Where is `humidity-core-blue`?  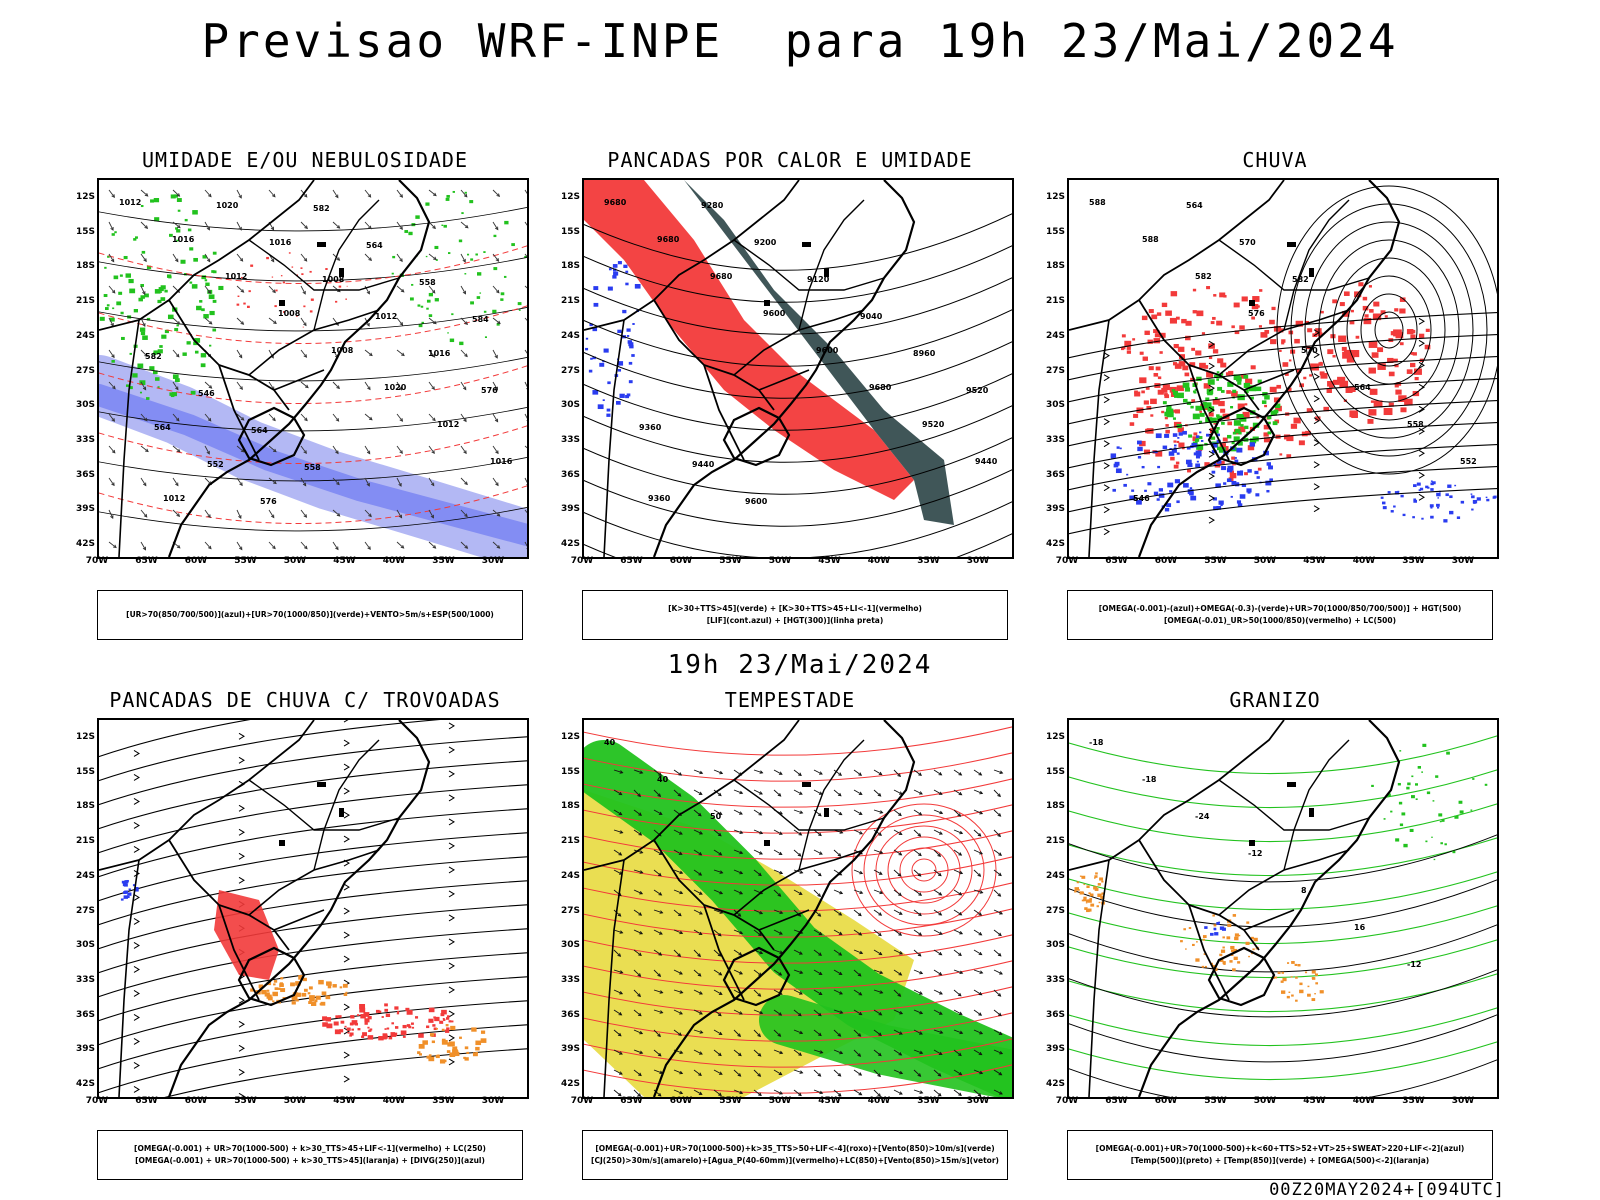
humidity-core-blue is located at coordinates (313, 465).